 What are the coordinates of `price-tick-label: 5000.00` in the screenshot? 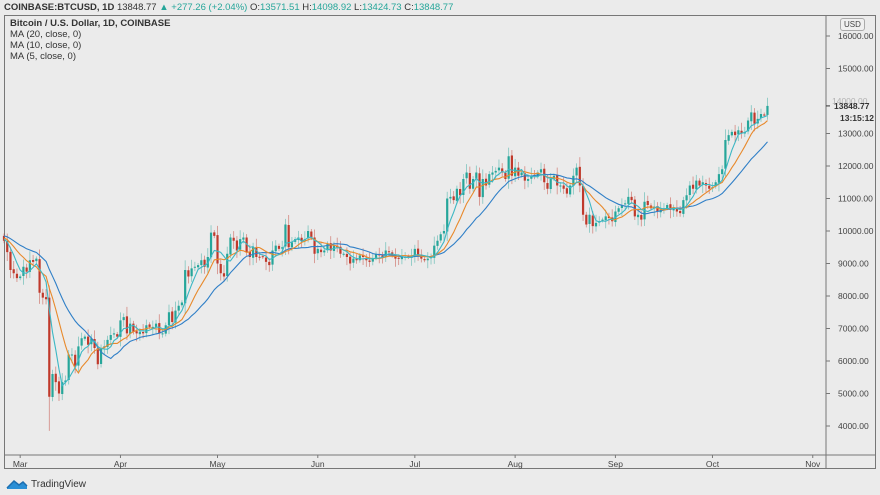 It's located at (853, 394).